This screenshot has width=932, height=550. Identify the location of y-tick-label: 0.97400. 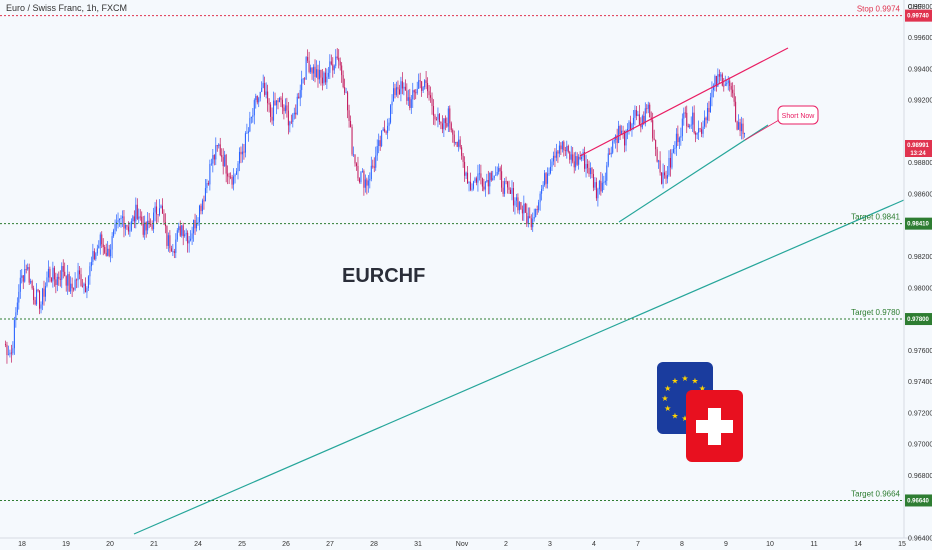
(920, 382).